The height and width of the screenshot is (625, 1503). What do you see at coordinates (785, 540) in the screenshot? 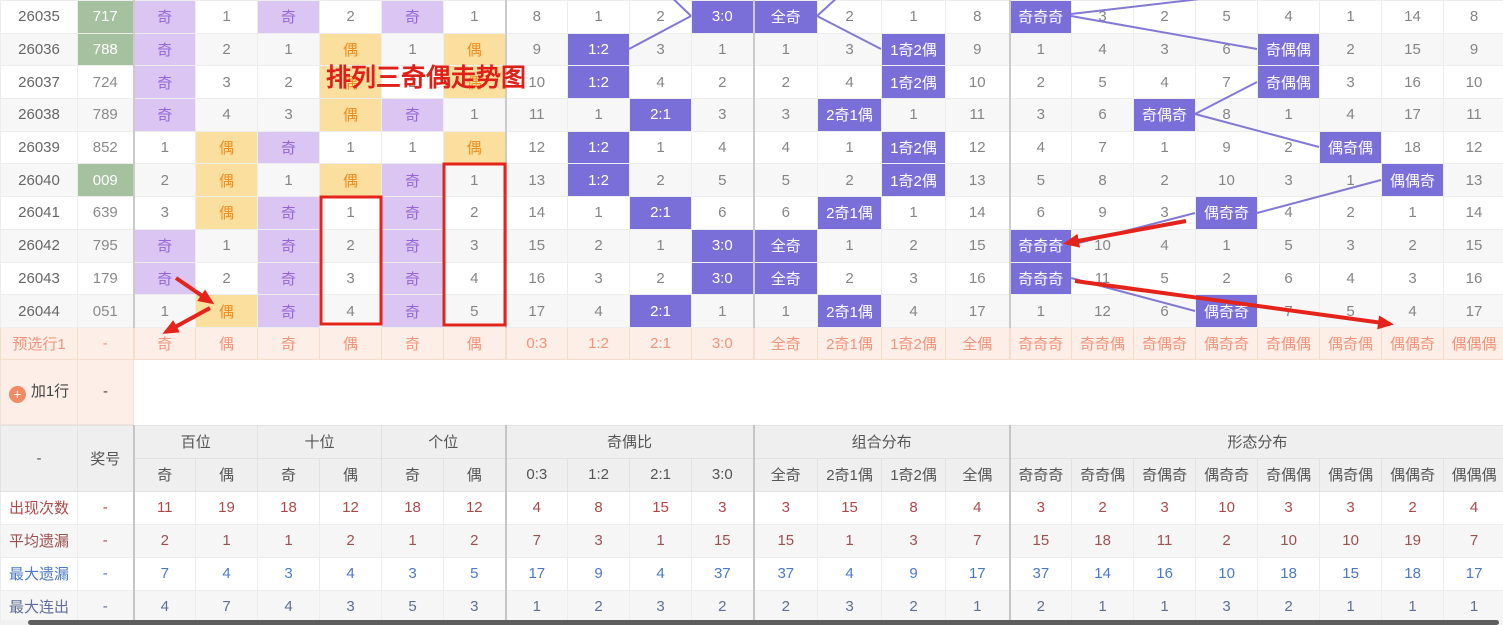
I see `stat-cell: 15` at bounding box center [785, 540].